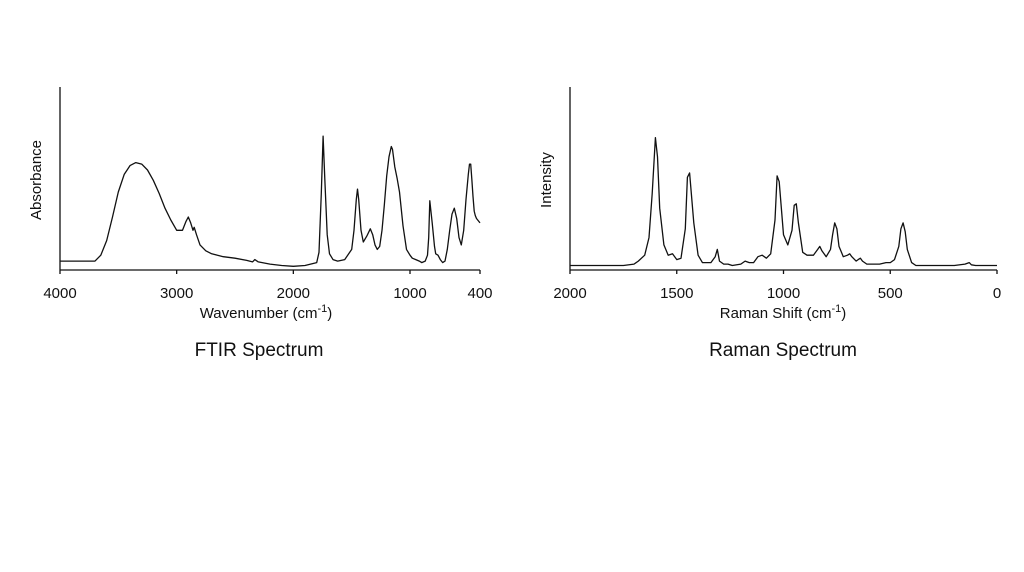 This screenshot has height=572, width=1024. I want to click on raman-x-tick-label: 500, so click(890, 293).